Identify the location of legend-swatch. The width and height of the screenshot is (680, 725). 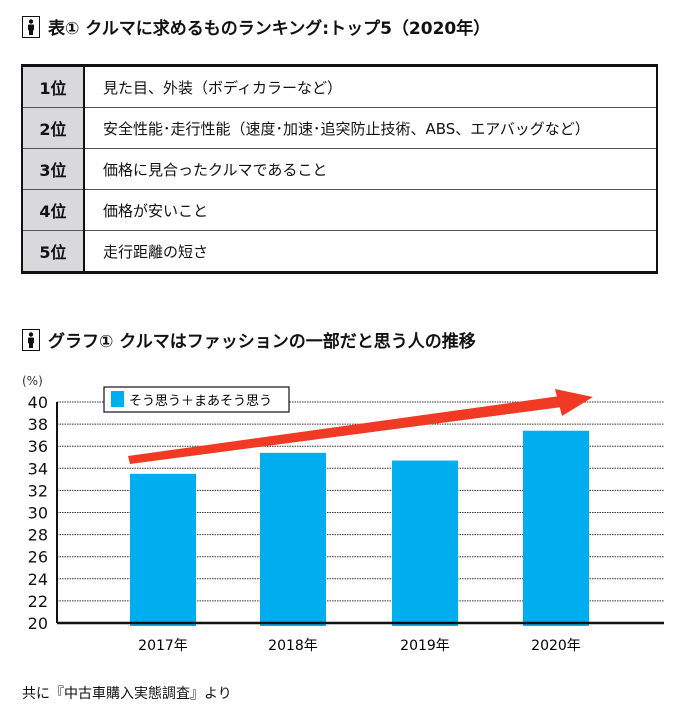
(117, 399).